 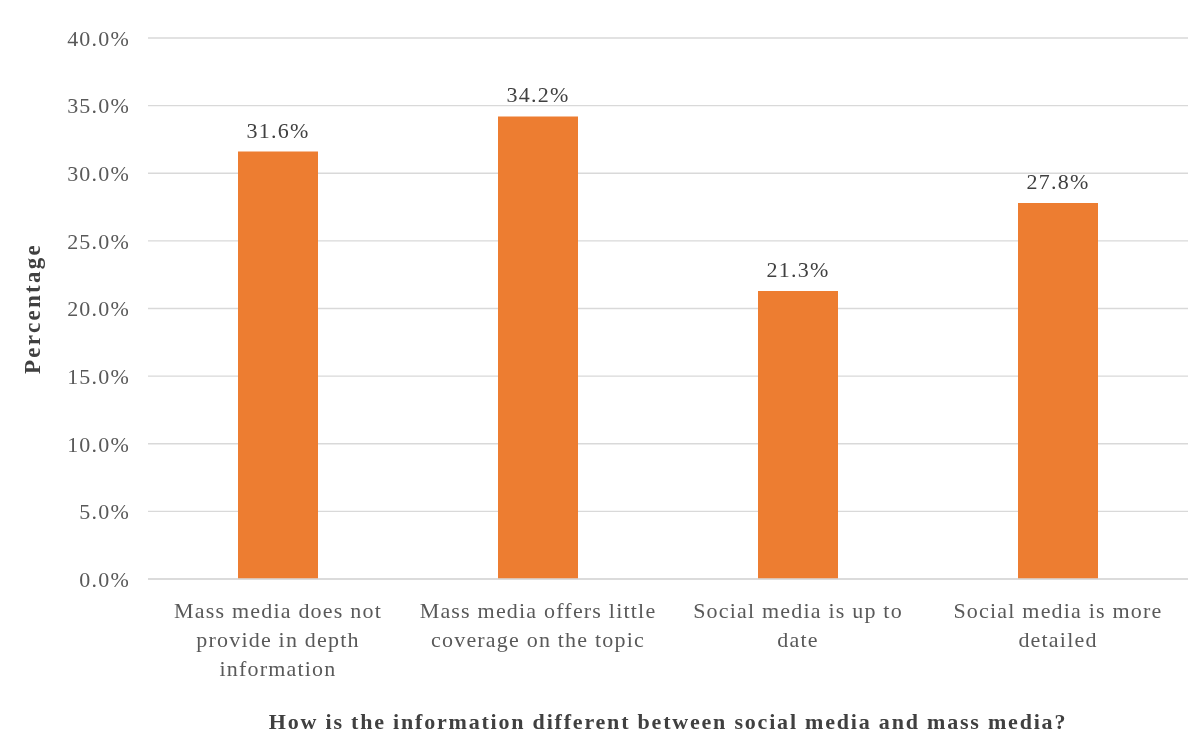 I want to click on data-label: 31.6%, so click(x=278, y=130).